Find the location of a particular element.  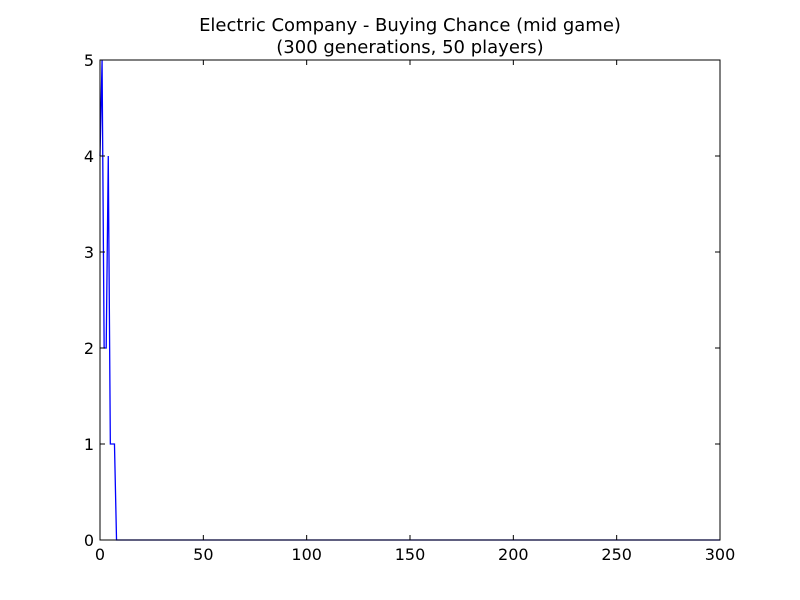

y-tick-label: 3 is located at coordinates (89, 252).